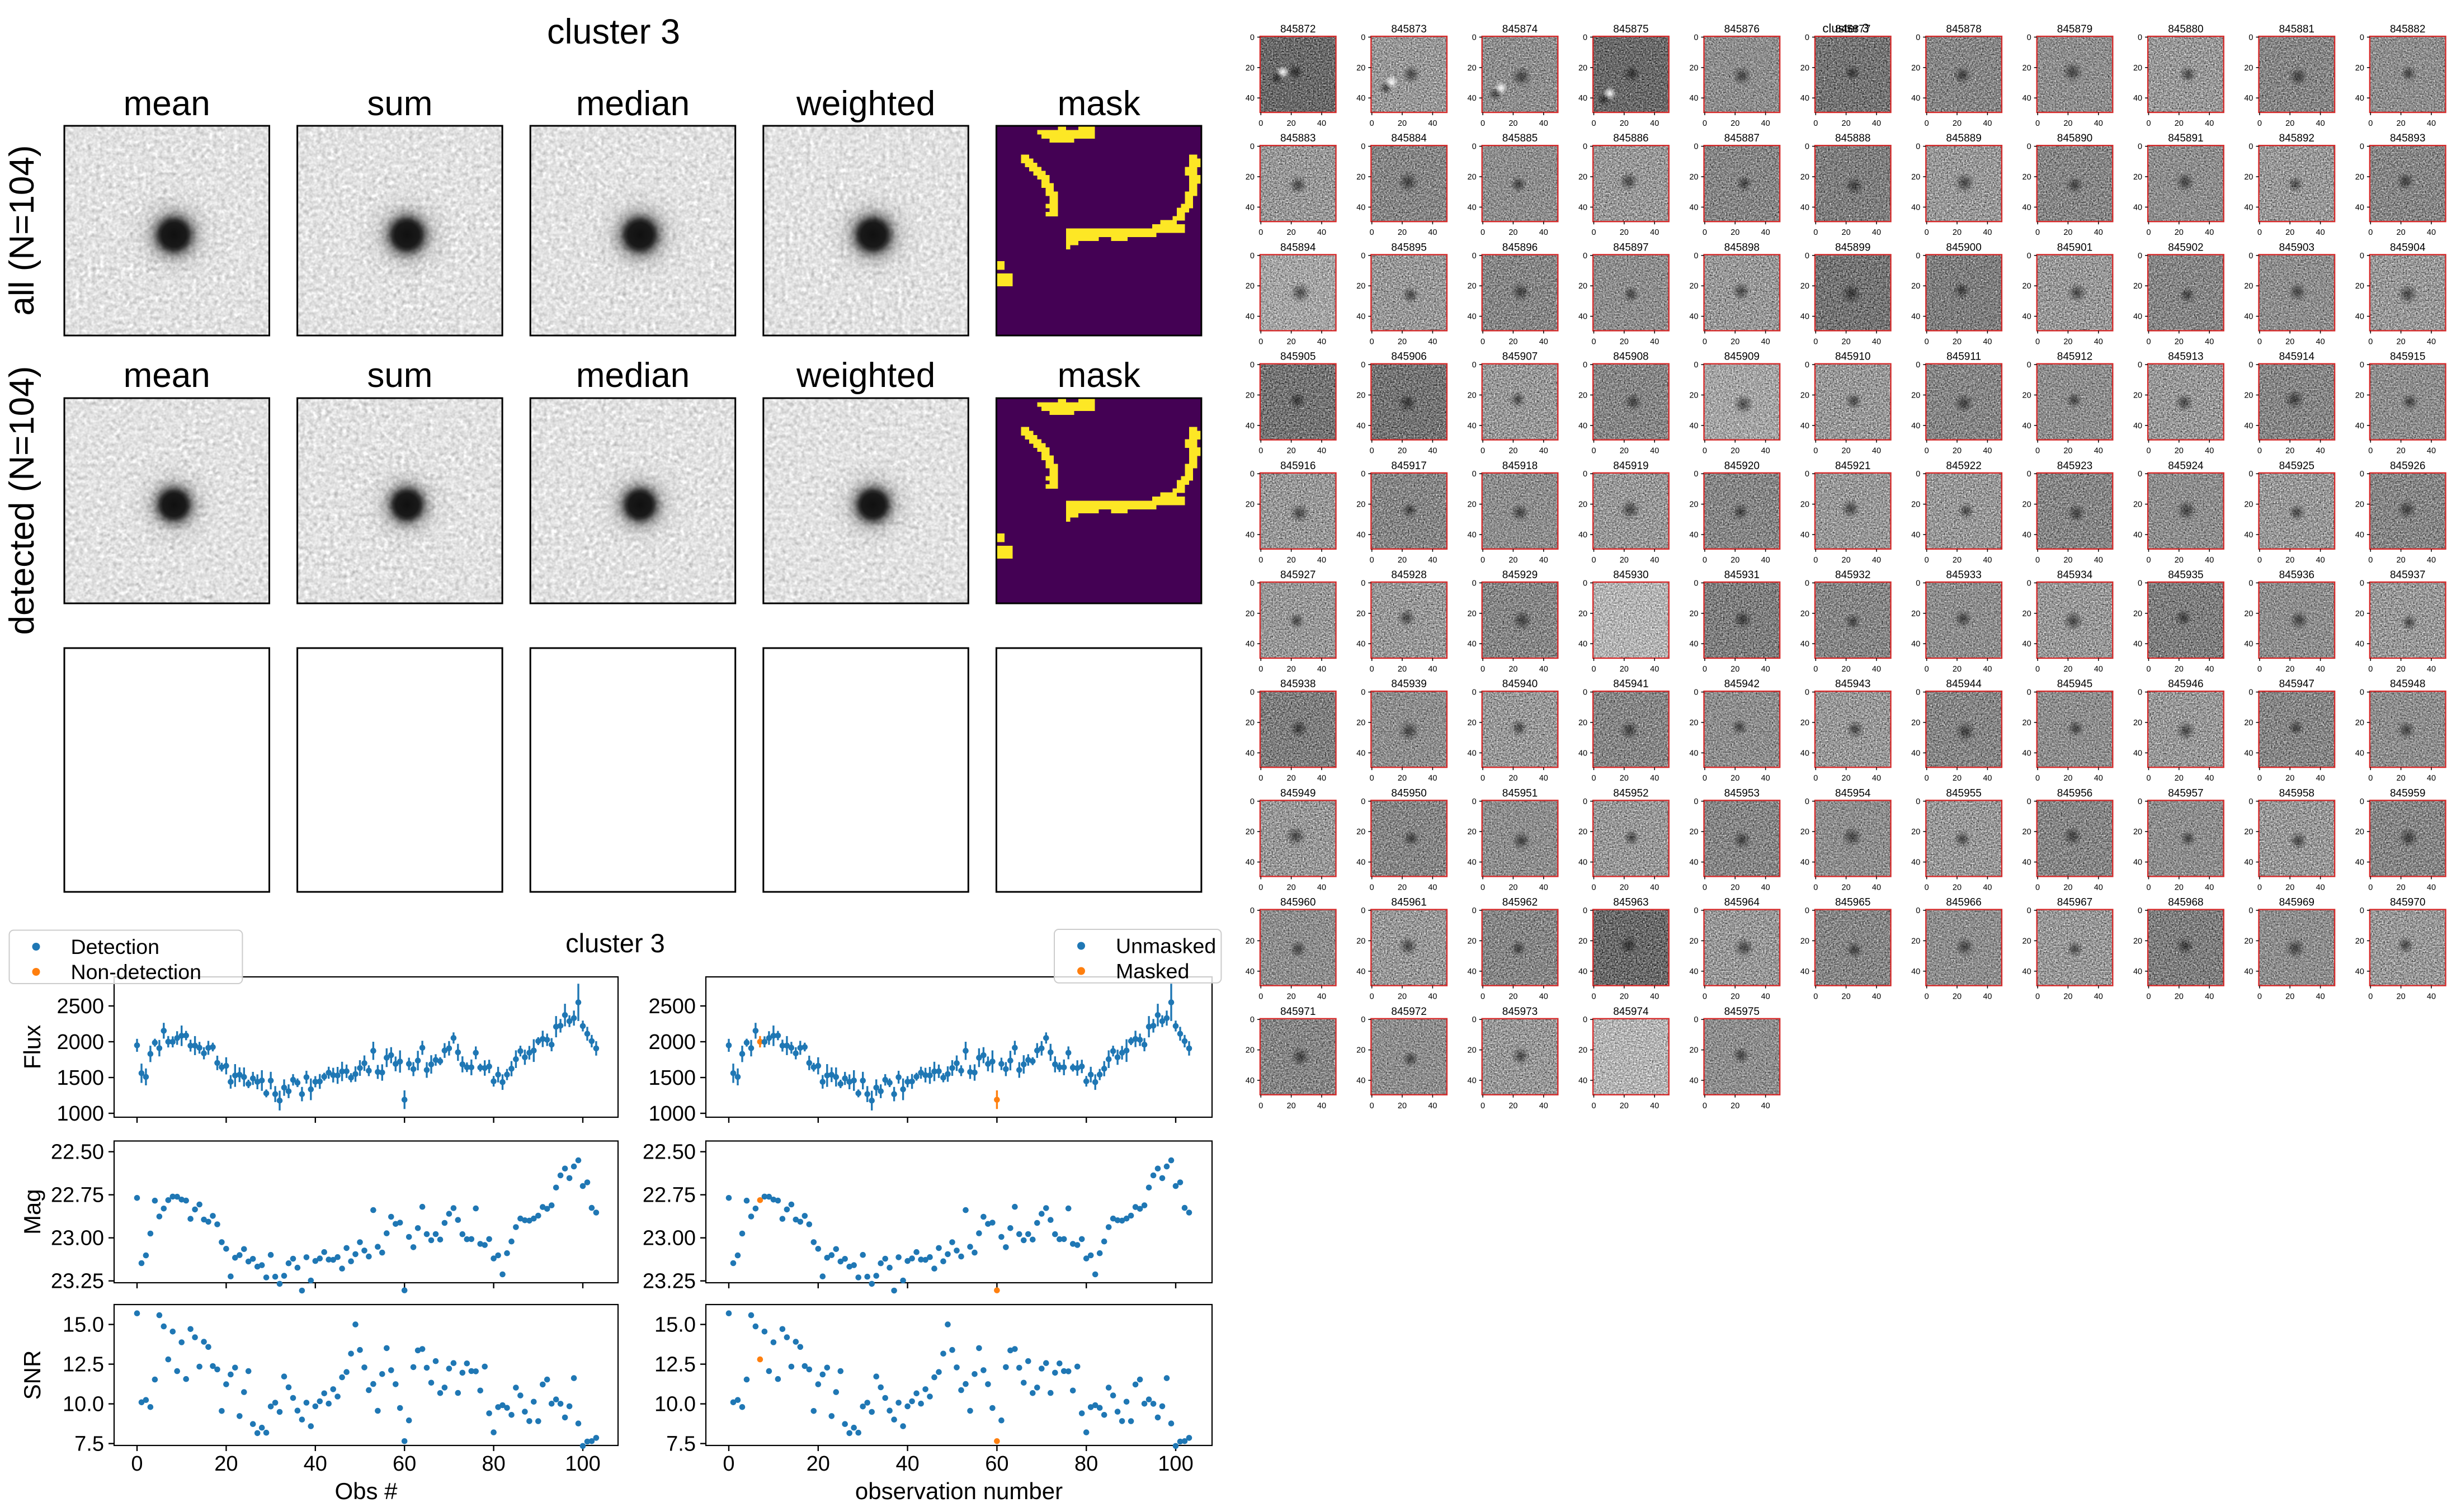  What do you see at coordinates (2074, 466) in the screenshot?
I see `svg-text: 845923` at bounding box center [2074, 466].